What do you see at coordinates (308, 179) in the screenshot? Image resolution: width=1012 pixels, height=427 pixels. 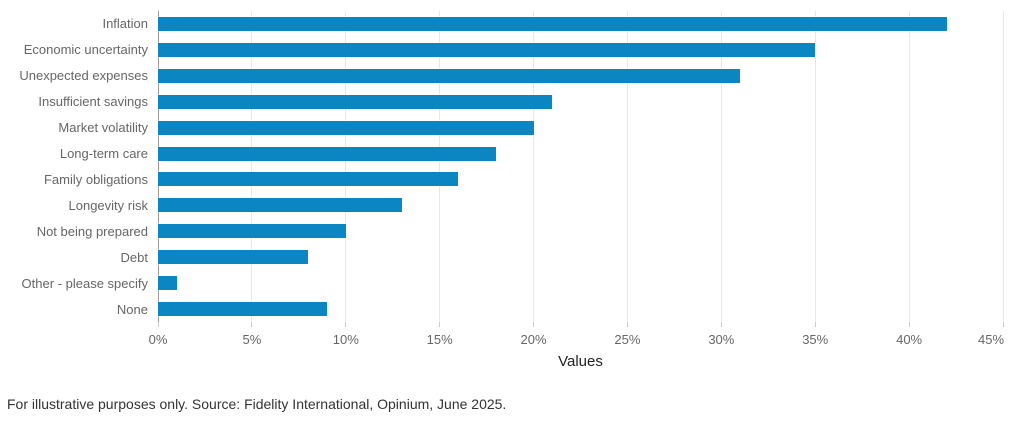 I see `bar-family-obligations` at bounding box center [308, 179].